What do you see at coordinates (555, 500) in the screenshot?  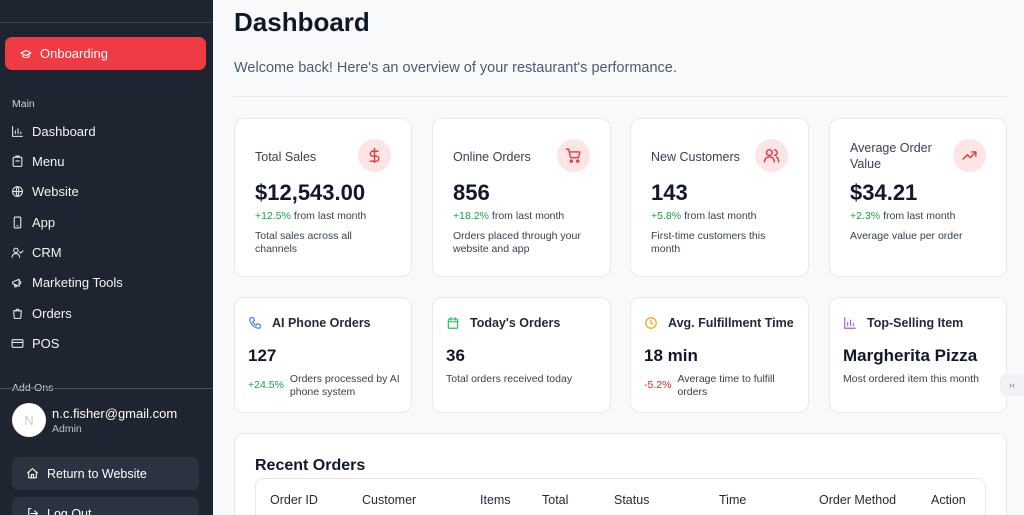 I see `column-header-total: Total` at bounding box center [555, 500].